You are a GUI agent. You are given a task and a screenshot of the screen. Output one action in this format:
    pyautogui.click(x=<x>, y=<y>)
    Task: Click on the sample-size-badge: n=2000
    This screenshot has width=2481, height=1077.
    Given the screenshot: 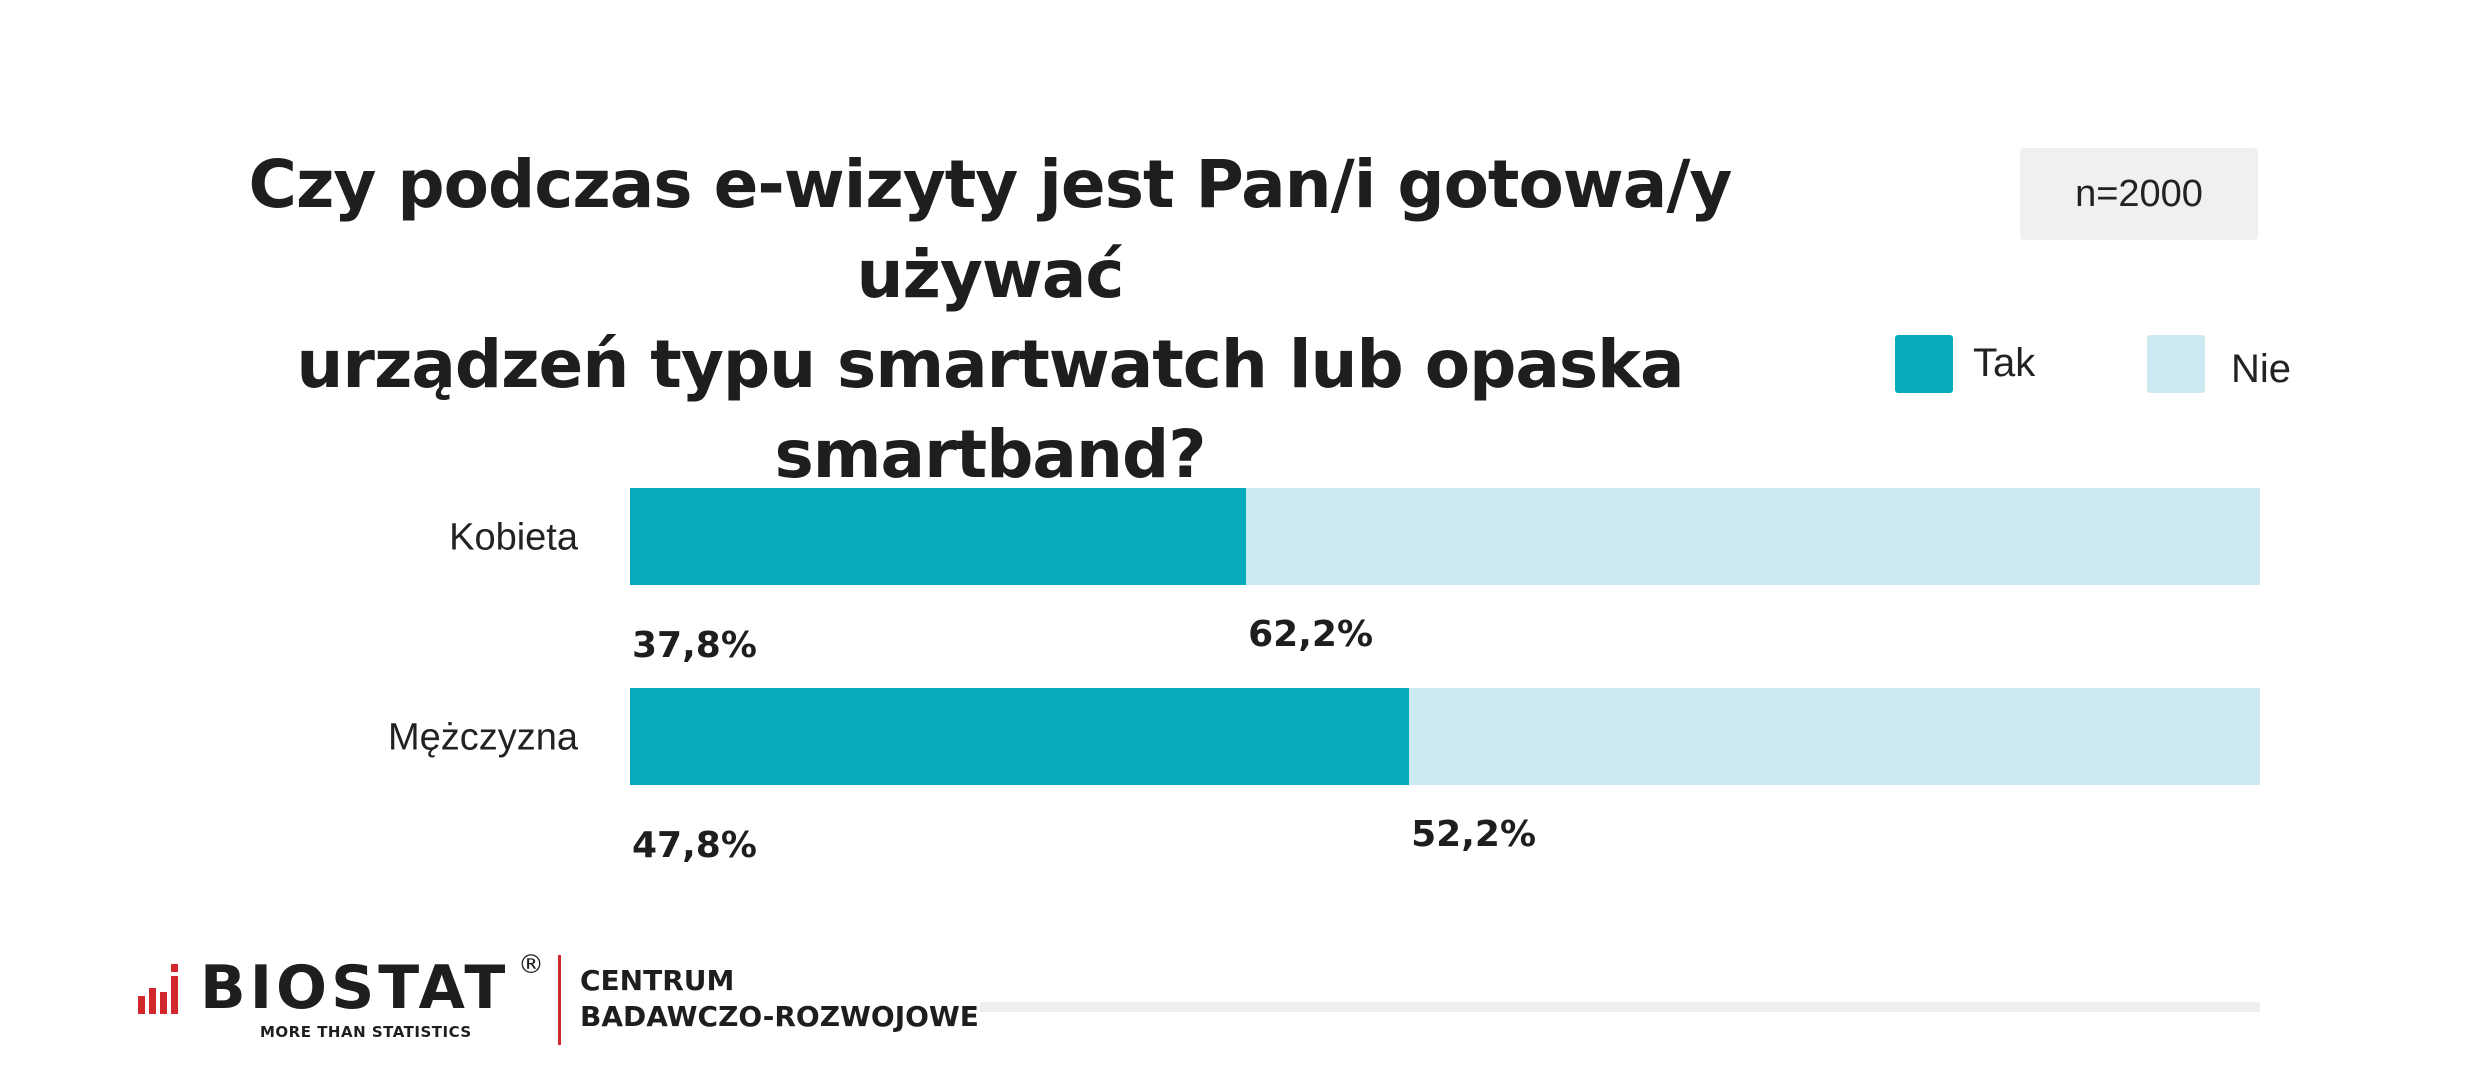 What is the action you would take?
    pyautogui.click(x=2139, y=194)
    